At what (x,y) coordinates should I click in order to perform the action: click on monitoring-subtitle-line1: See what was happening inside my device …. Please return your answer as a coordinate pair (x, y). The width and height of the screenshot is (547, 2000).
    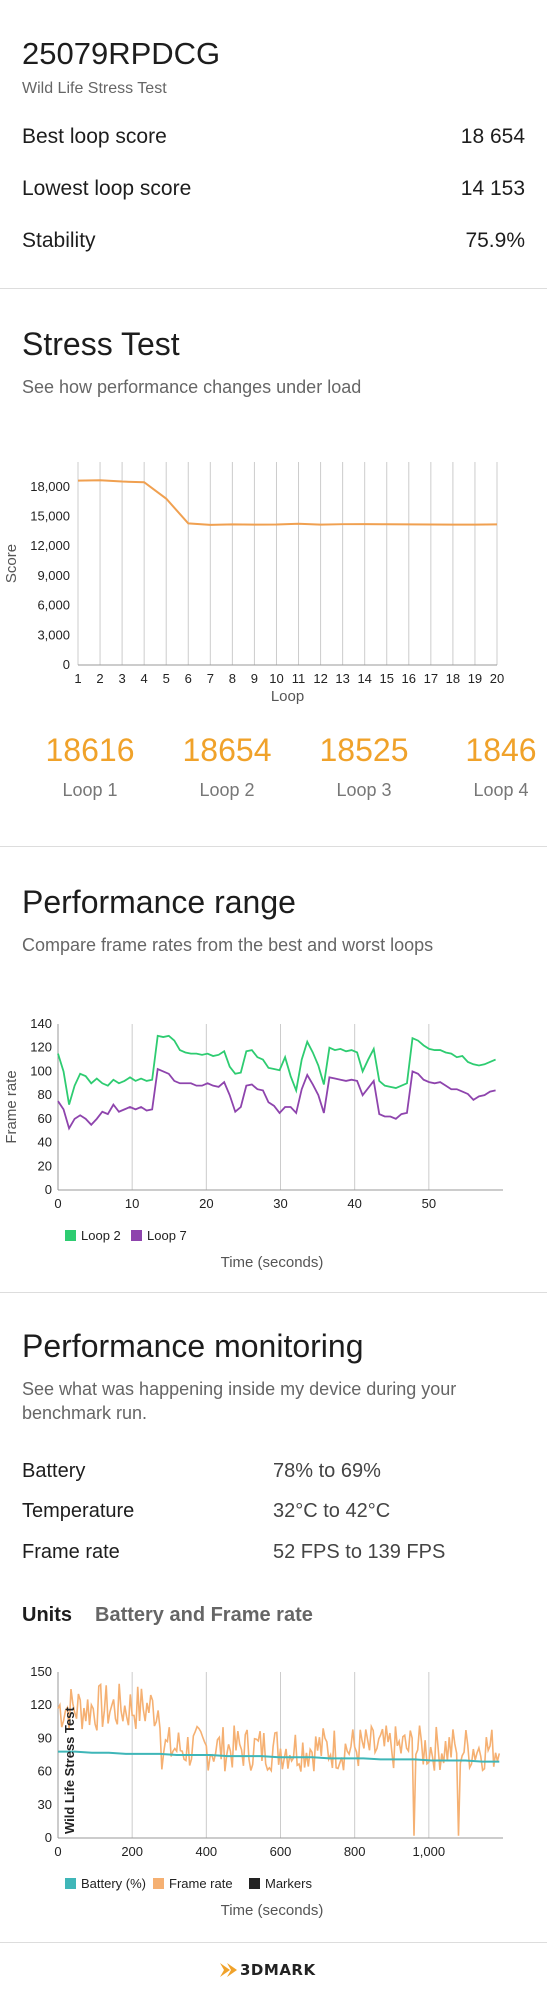
    Looking at the image, I should click on (239, 1389).